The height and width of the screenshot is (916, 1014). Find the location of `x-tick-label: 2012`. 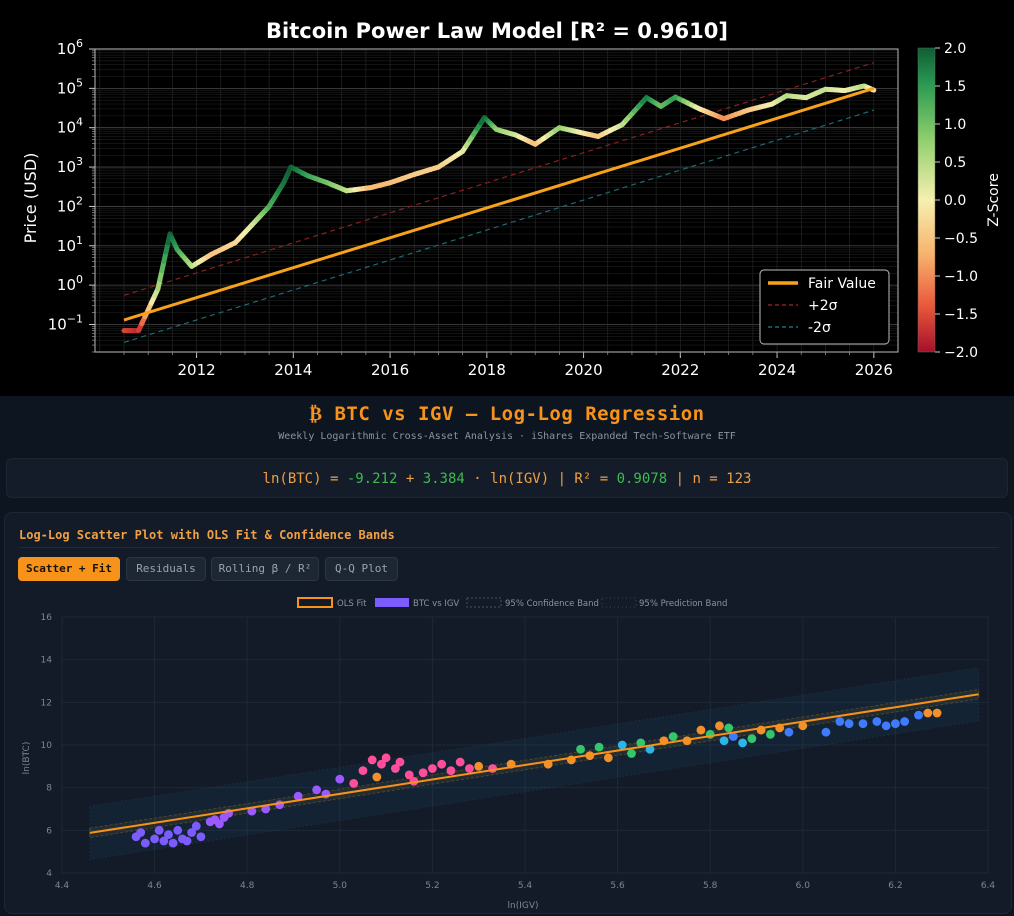

x-tick-label: 2012 is located at coordinates (196, 370).